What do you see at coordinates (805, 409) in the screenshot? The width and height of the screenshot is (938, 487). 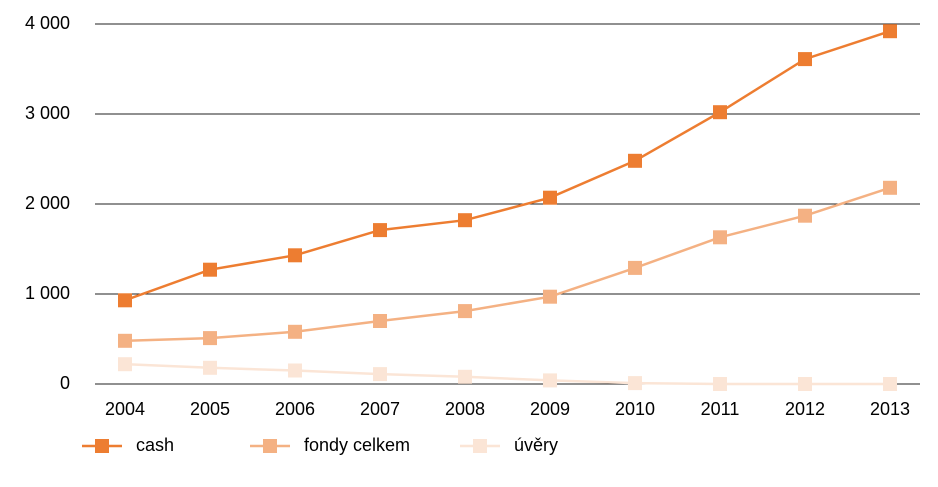 I see `x-tick-label: 2012` at bounding box center [805, 409].